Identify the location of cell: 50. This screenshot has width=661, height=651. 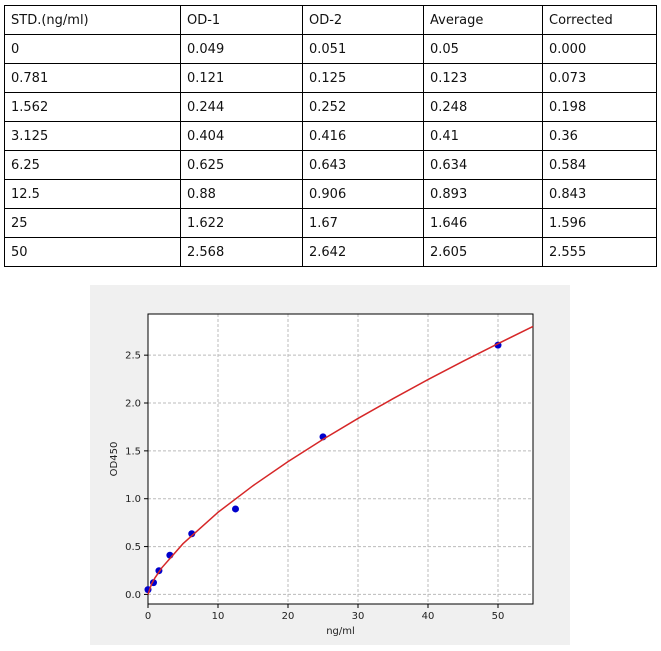
(92, 252).